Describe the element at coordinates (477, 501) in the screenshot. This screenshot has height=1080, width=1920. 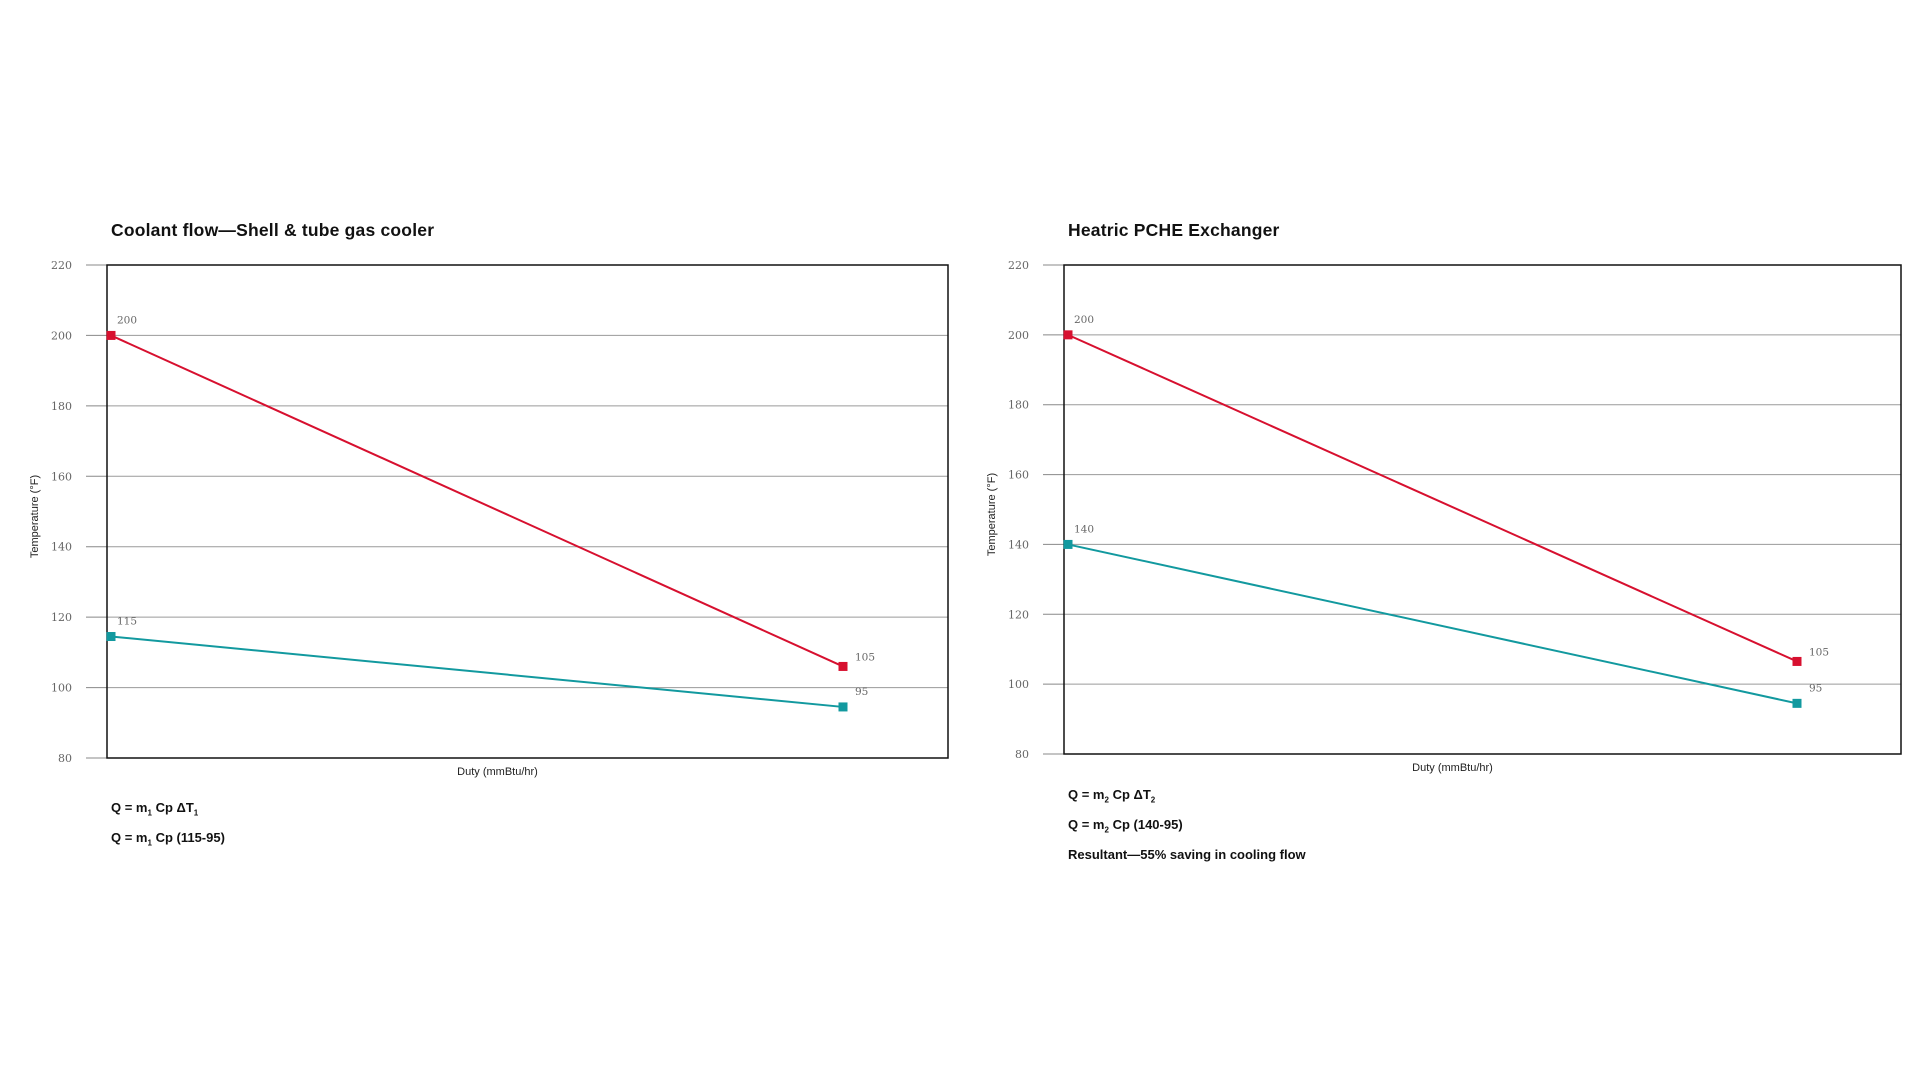
I see `series-line-left-hot` at that location.